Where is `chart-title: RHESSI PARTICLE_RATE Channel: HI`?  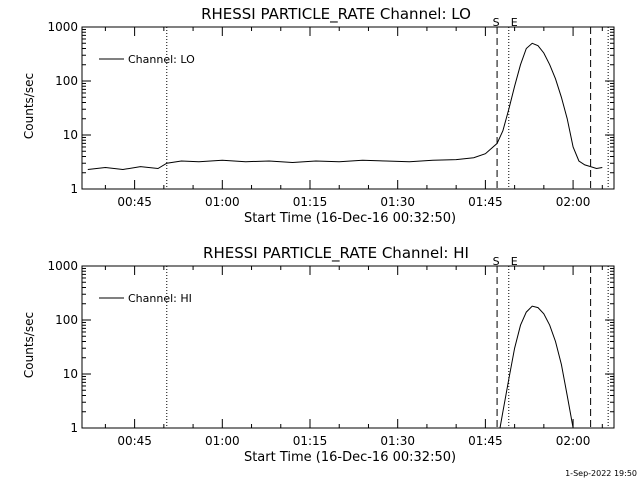 chart-title: RHESSI PARTICLE_RATE Channel: HI is located at coordinates (336, 253).